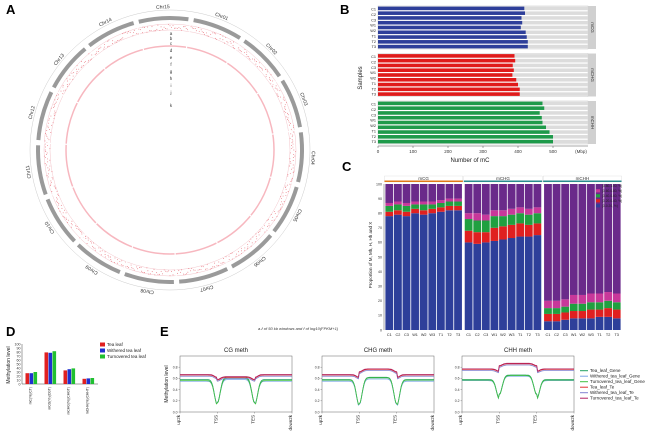 Image resolution: width=650 pixels, height=442 pixels. What do you see at coordinates (423, 178) in the screenshot?
I see `context-label: mCG` at bounding box center [423, 178].